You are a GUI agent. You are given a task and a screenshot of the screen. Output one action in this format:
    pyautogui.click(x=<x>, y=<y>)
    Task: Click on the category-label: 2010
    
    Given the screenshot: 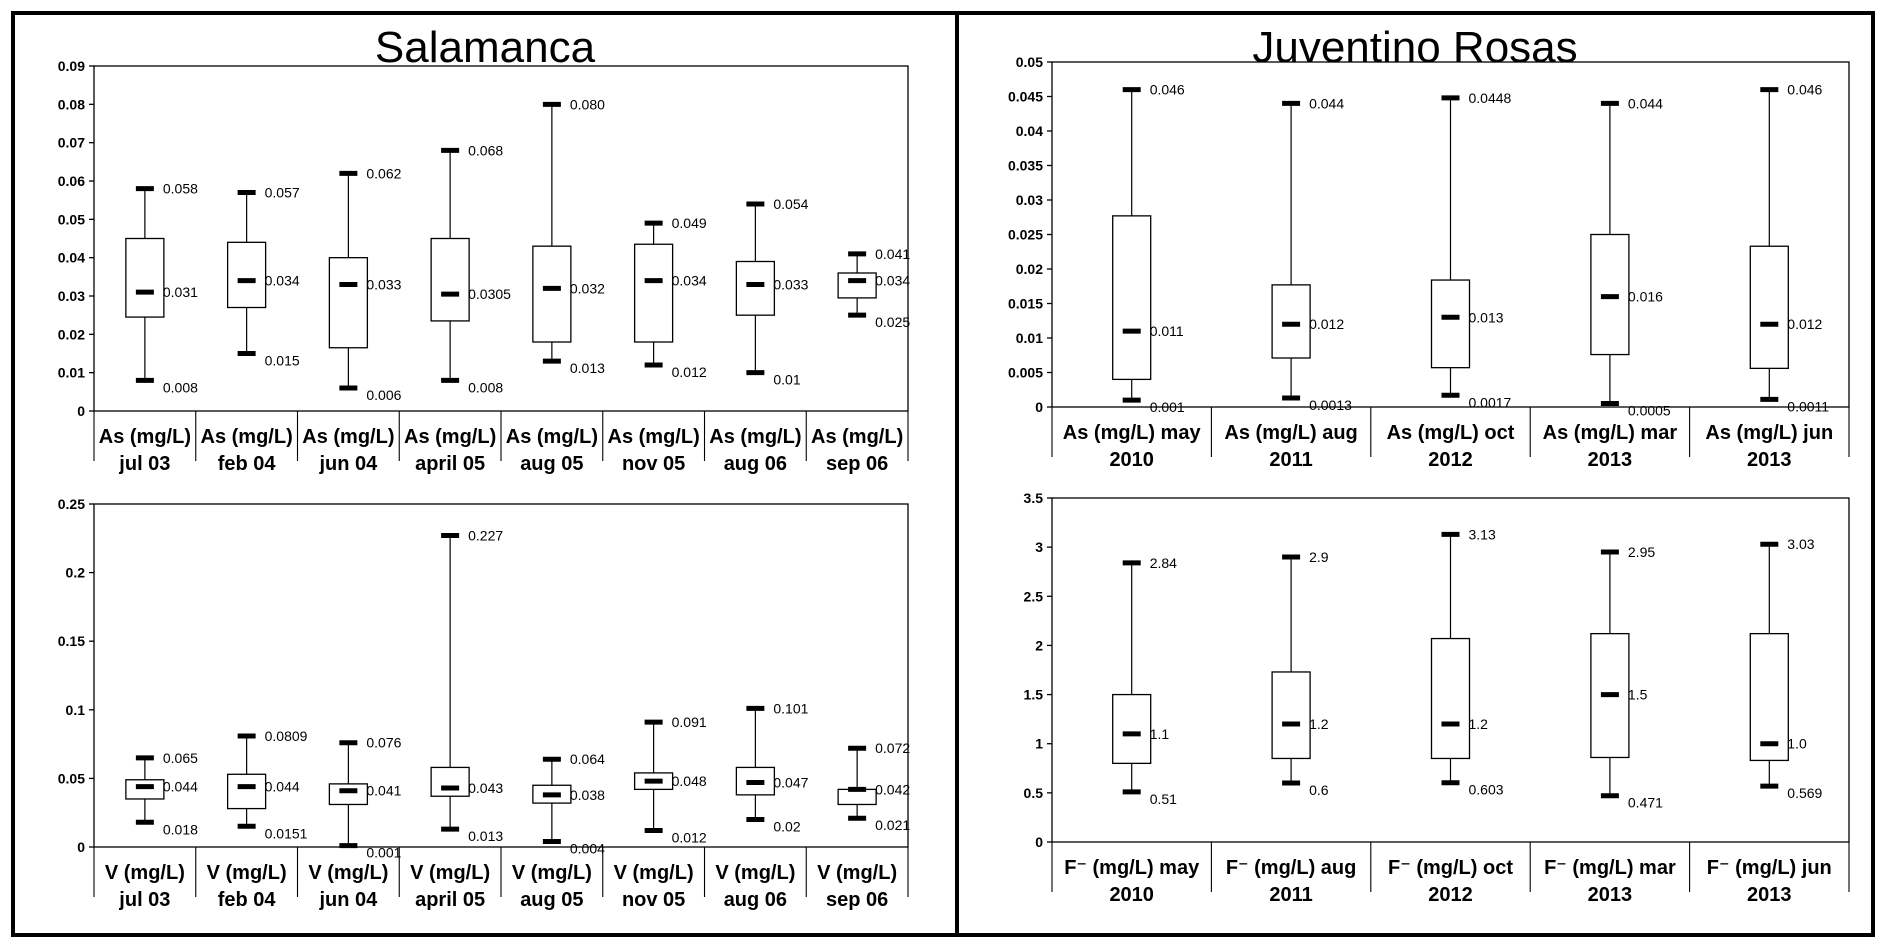 What is the action you would take?
    pyautogui.click(x=1131, y=895)
    